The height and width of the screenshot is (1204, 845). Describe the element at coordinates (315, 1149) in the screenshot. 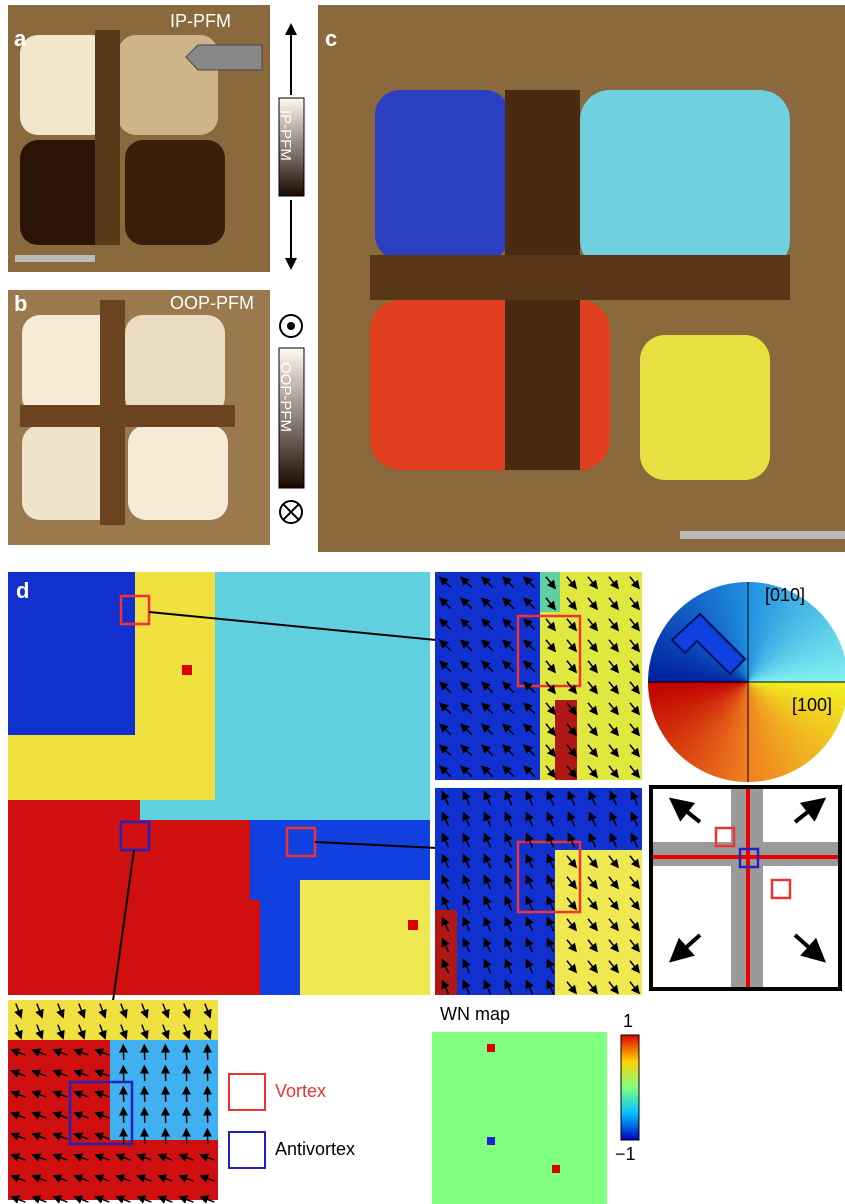

I see `legend-label: Antivortex` at that location.